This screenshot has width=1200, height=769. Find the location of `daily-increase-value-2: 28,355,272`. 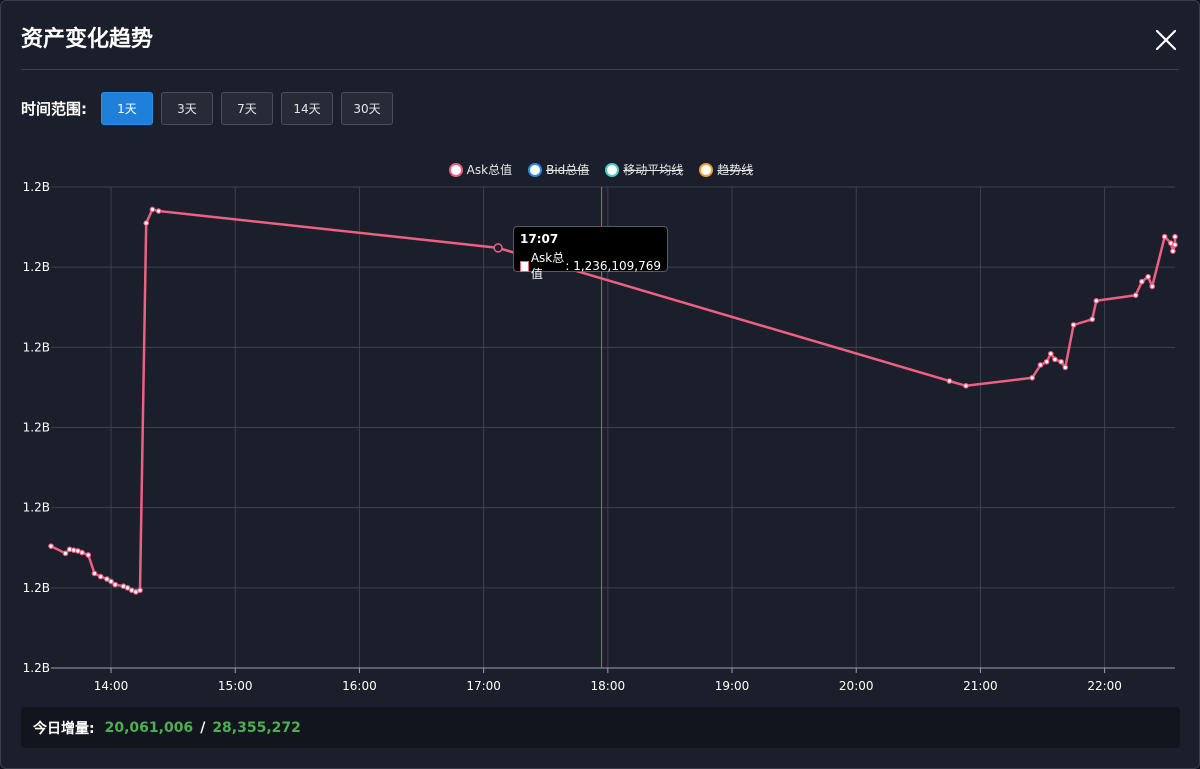

daily-increase-value-2: 28,355,272 is located at coordinates (256, 727).